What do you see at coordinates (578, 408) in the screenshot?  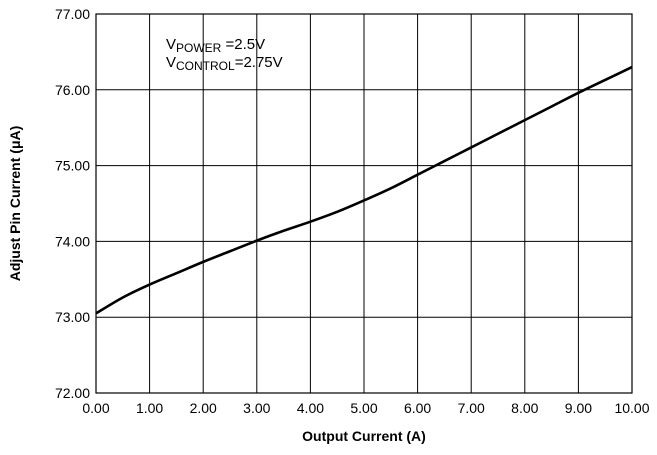 I see `x-tick-label: 9.00` at bounding box center [578, 408].